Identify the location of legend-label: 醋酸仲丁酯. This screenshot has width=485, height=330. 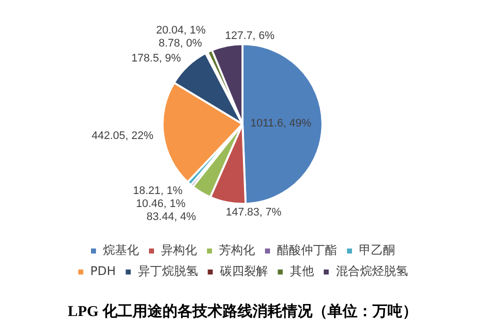
(307, 250).